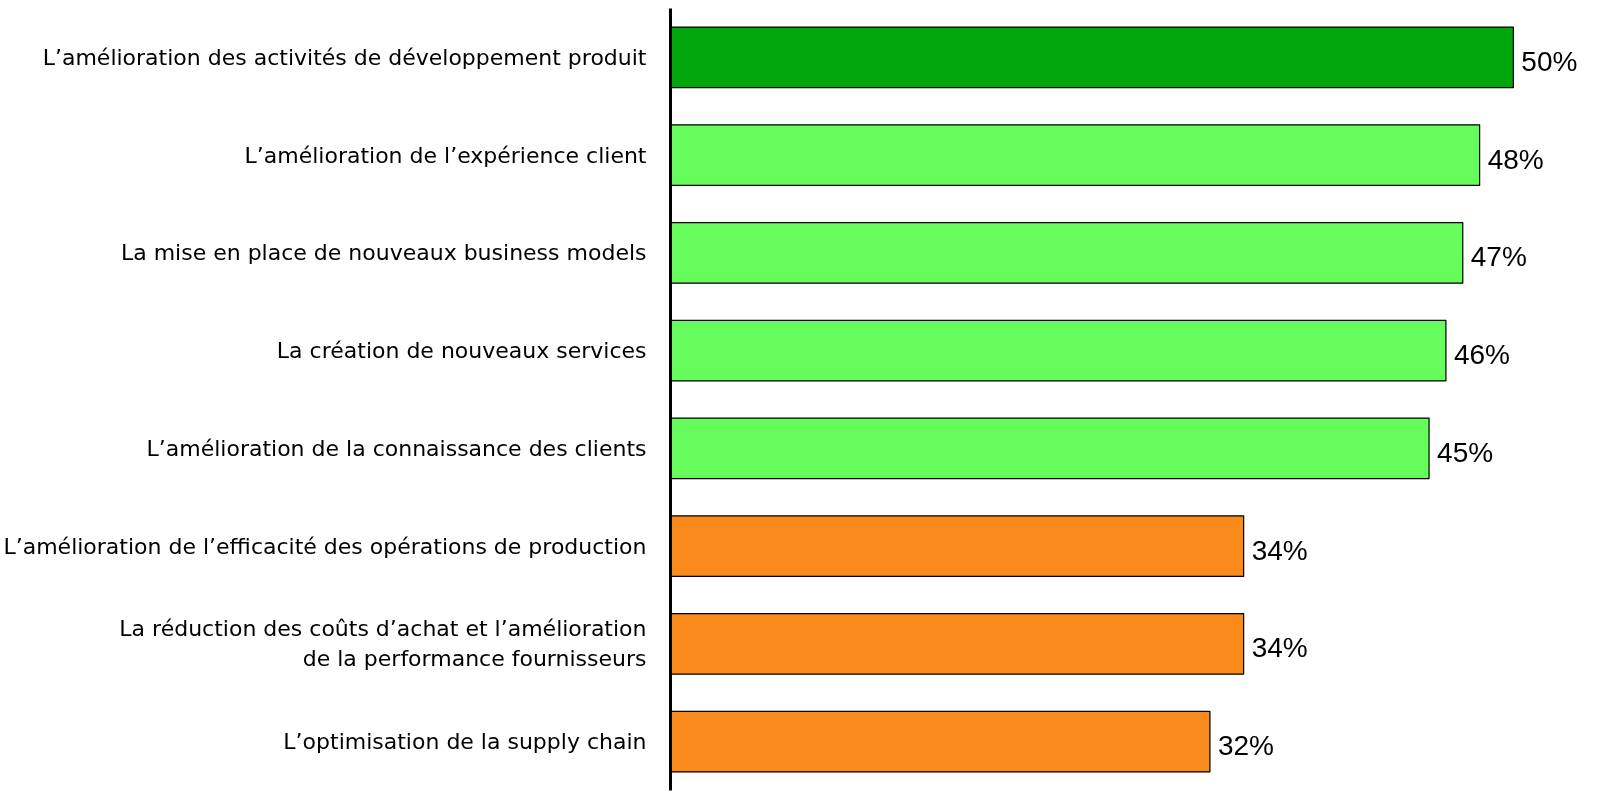 The image size is (1624, 798). What do you see at coordinates (396, 448) in the screenshot?
I see `y-tick-label: L’amélioration de la connaissance des clients` at bounding box center [396, 448].